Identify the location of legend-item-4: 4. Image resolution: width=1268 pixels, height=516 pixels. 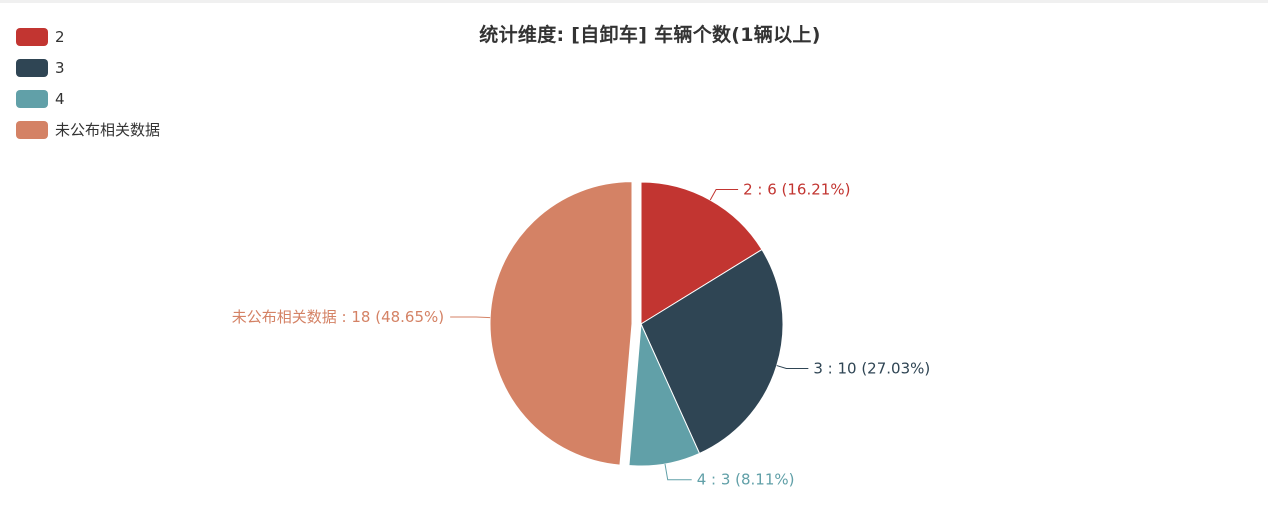
(88, 98).